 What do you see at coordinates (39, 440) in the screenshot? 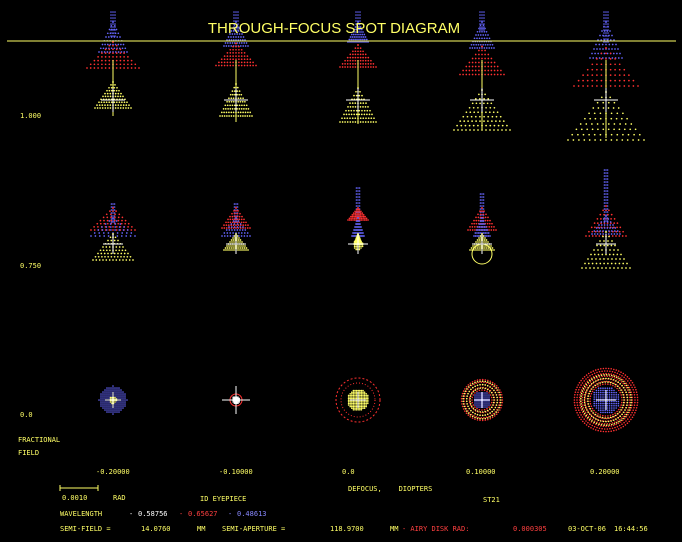
I see `fractional-label: FRACTIONAL` at bounding box center [39, 440].